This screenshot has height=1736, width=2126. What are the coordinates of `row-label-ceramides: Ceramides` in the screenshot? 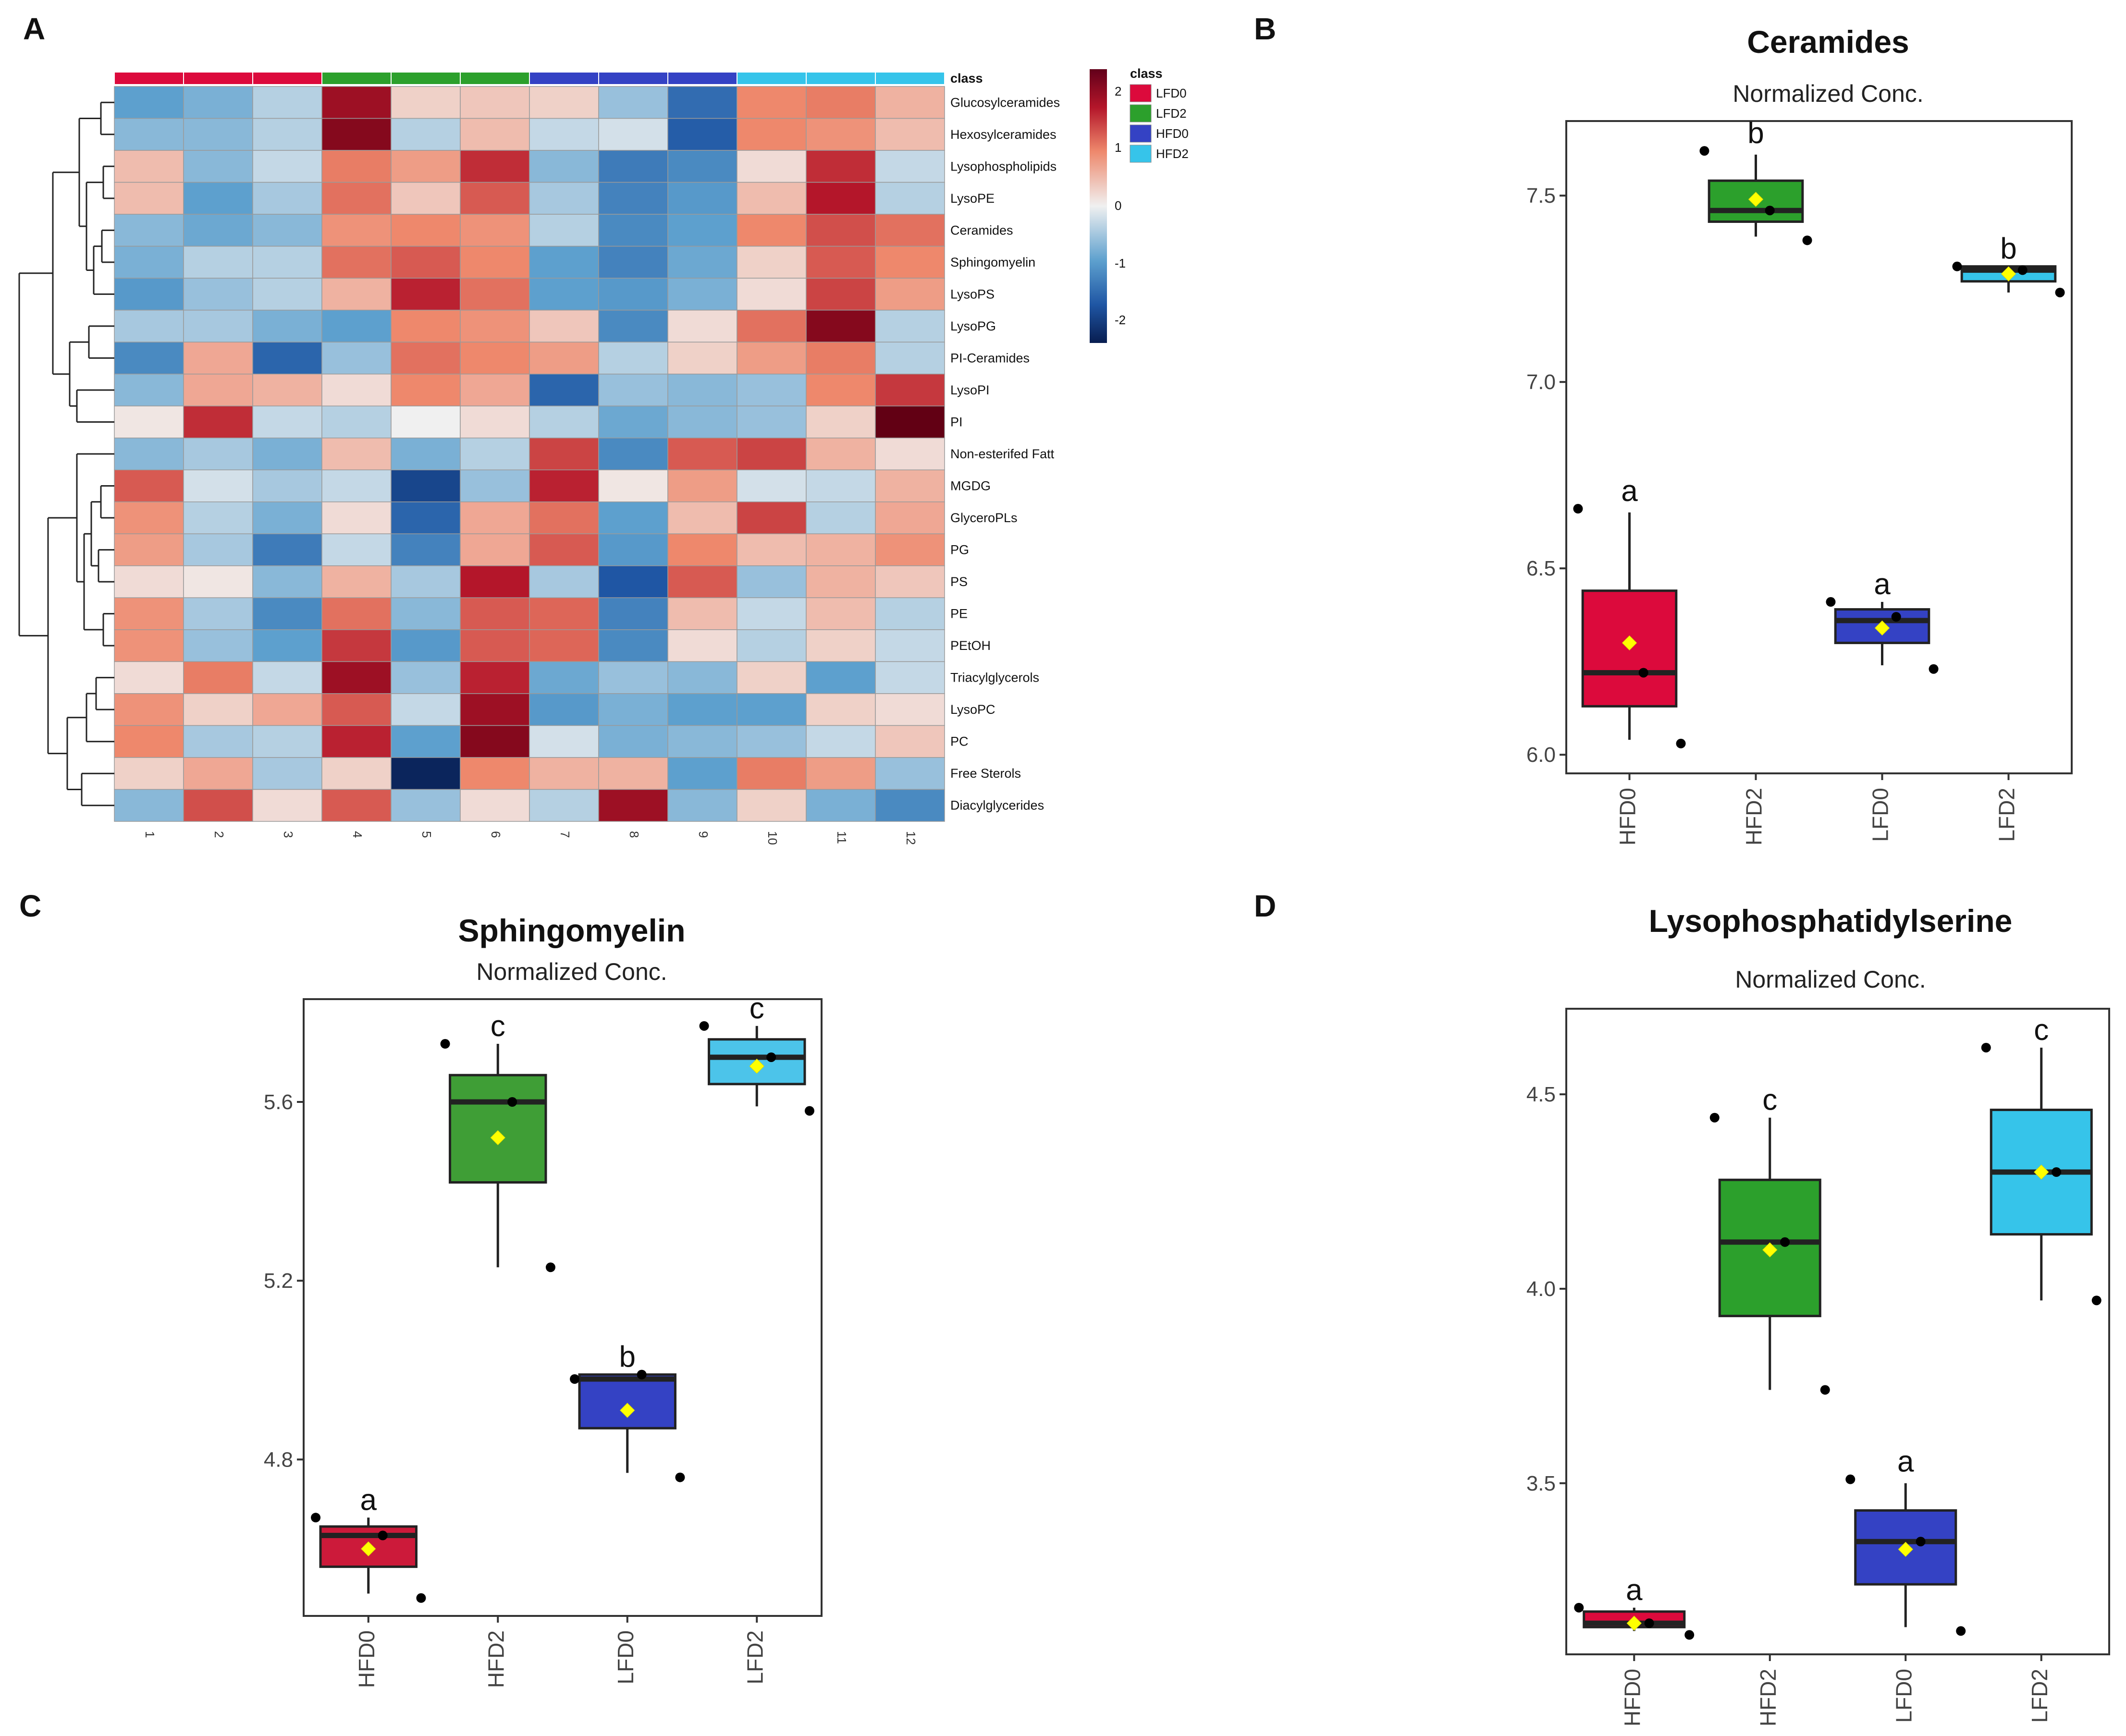 It's located at (981, 230).